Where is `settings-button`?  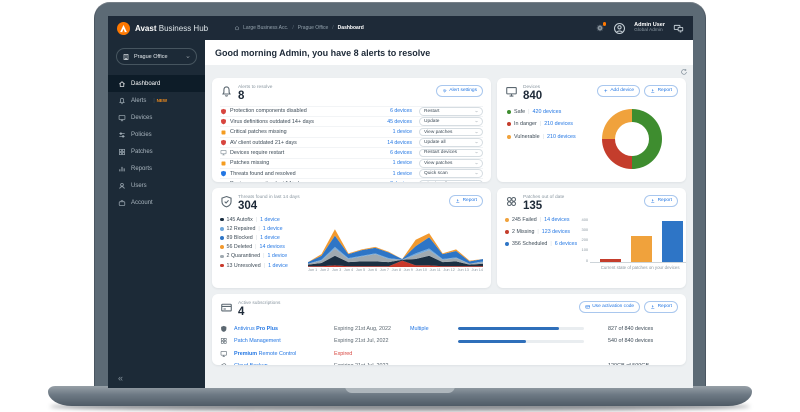
settings-button is located at coordinates (601, 27).